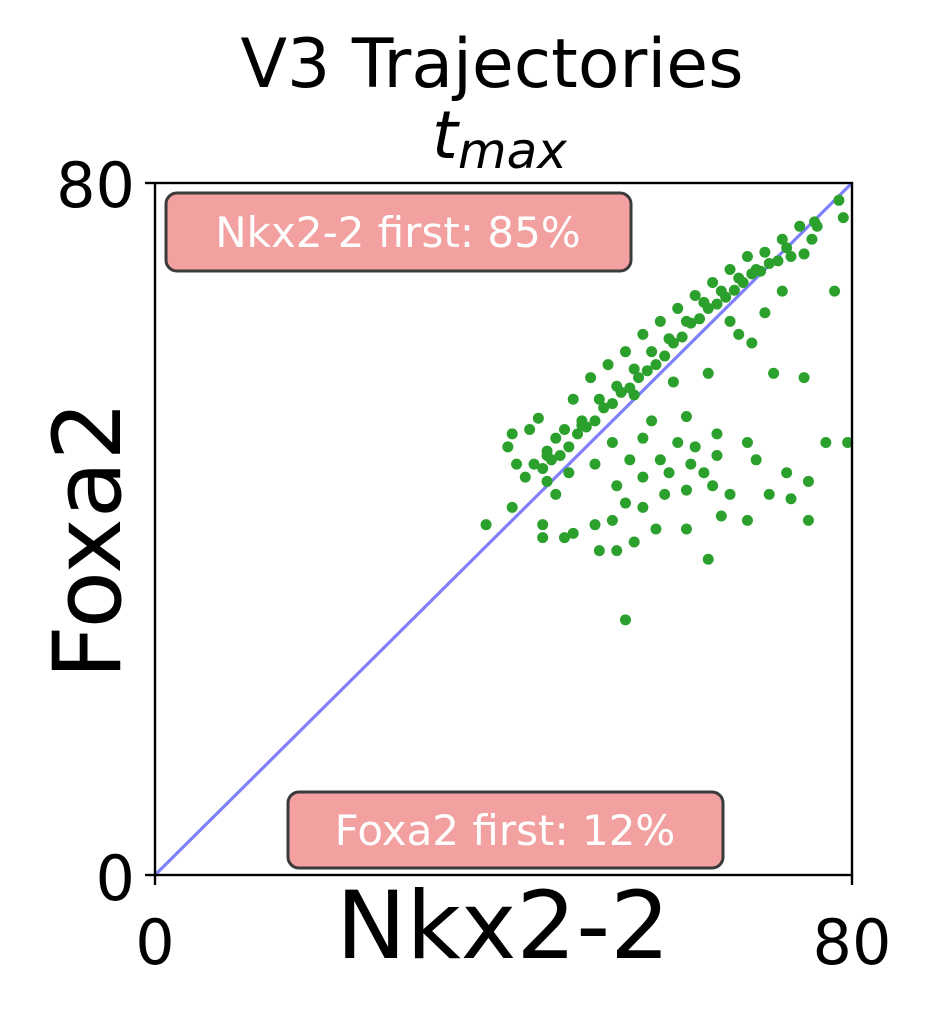  I want to click on chart-subtitle: tmax, so click(499, 138).